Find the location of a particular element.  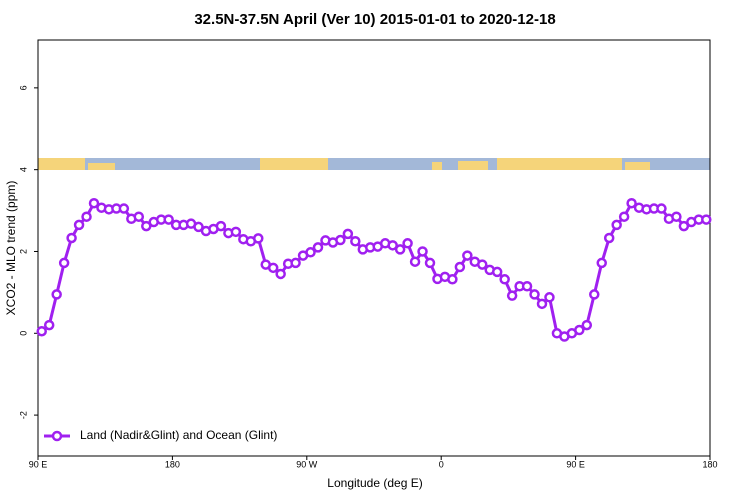

legend-label: Land (Nadir&Glint) and Ocean (Glint) is located at coordinates (178, 435).